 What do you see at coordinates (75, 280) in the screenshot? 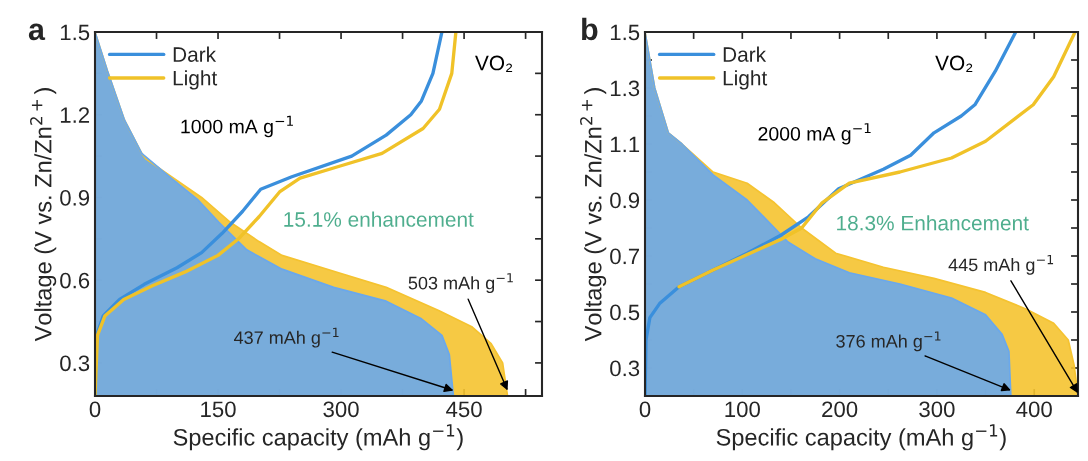
I see `y-tick-label: 0.6` at bounding box center [75, 280].